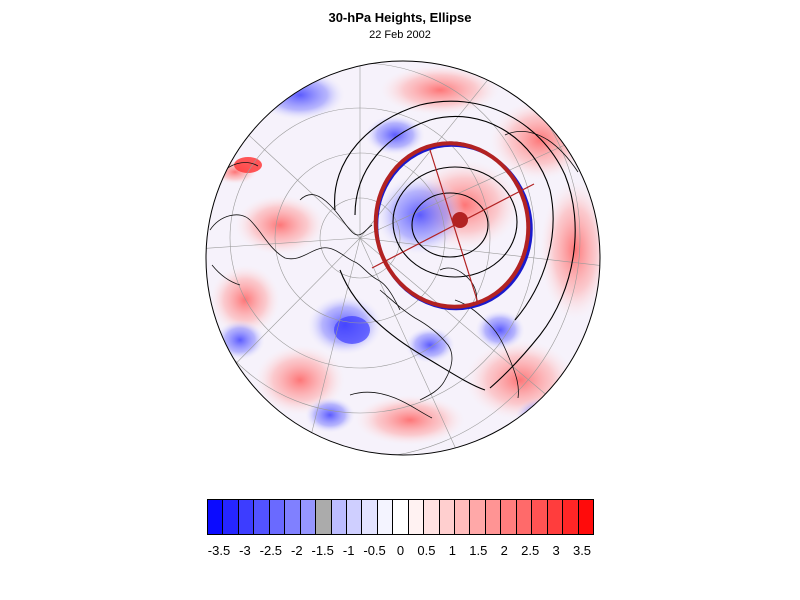 This screenshot has width=800, height=600. What do you see at coordinates (582, 550) in the screenshot?
I see `colorbar-tick-label: 3.5` at bounding box center [582, 550].